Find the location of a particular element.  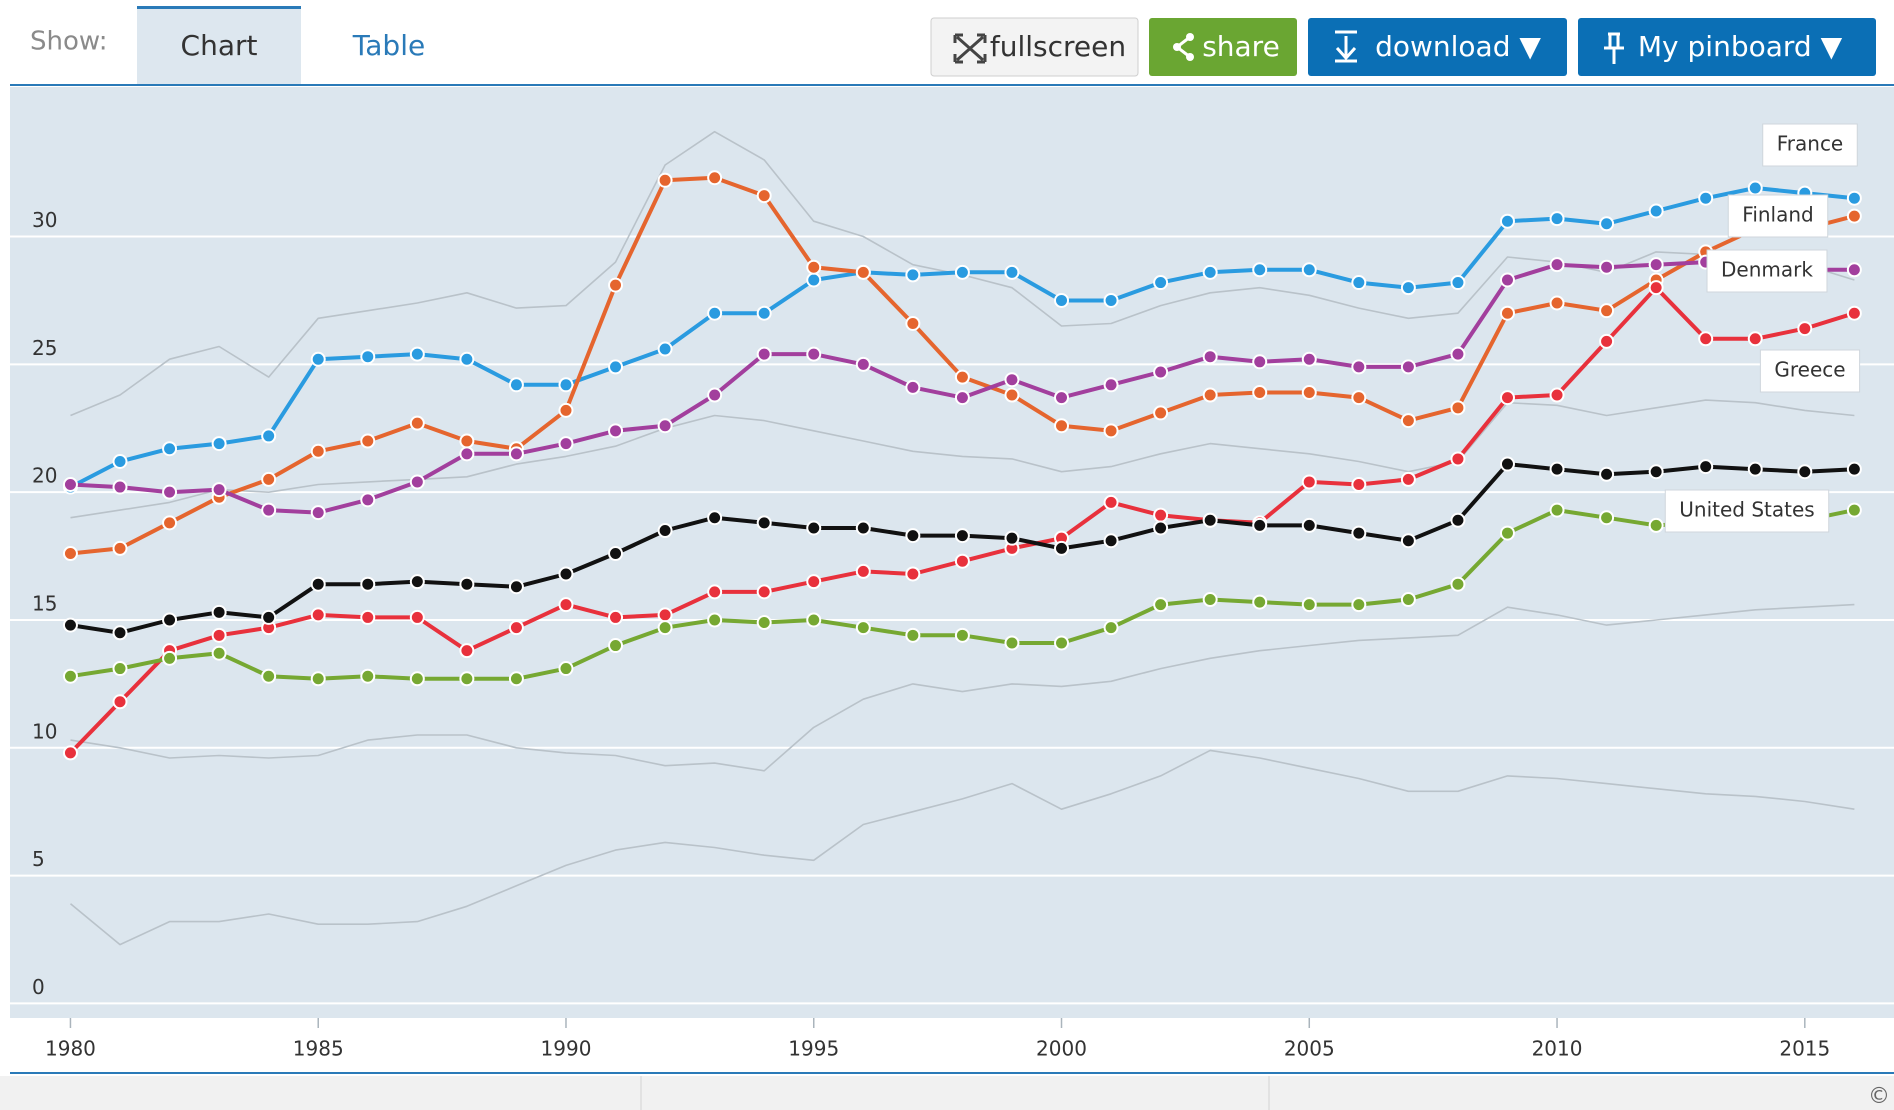

button-label: share is located at coordinates (1241, 46).